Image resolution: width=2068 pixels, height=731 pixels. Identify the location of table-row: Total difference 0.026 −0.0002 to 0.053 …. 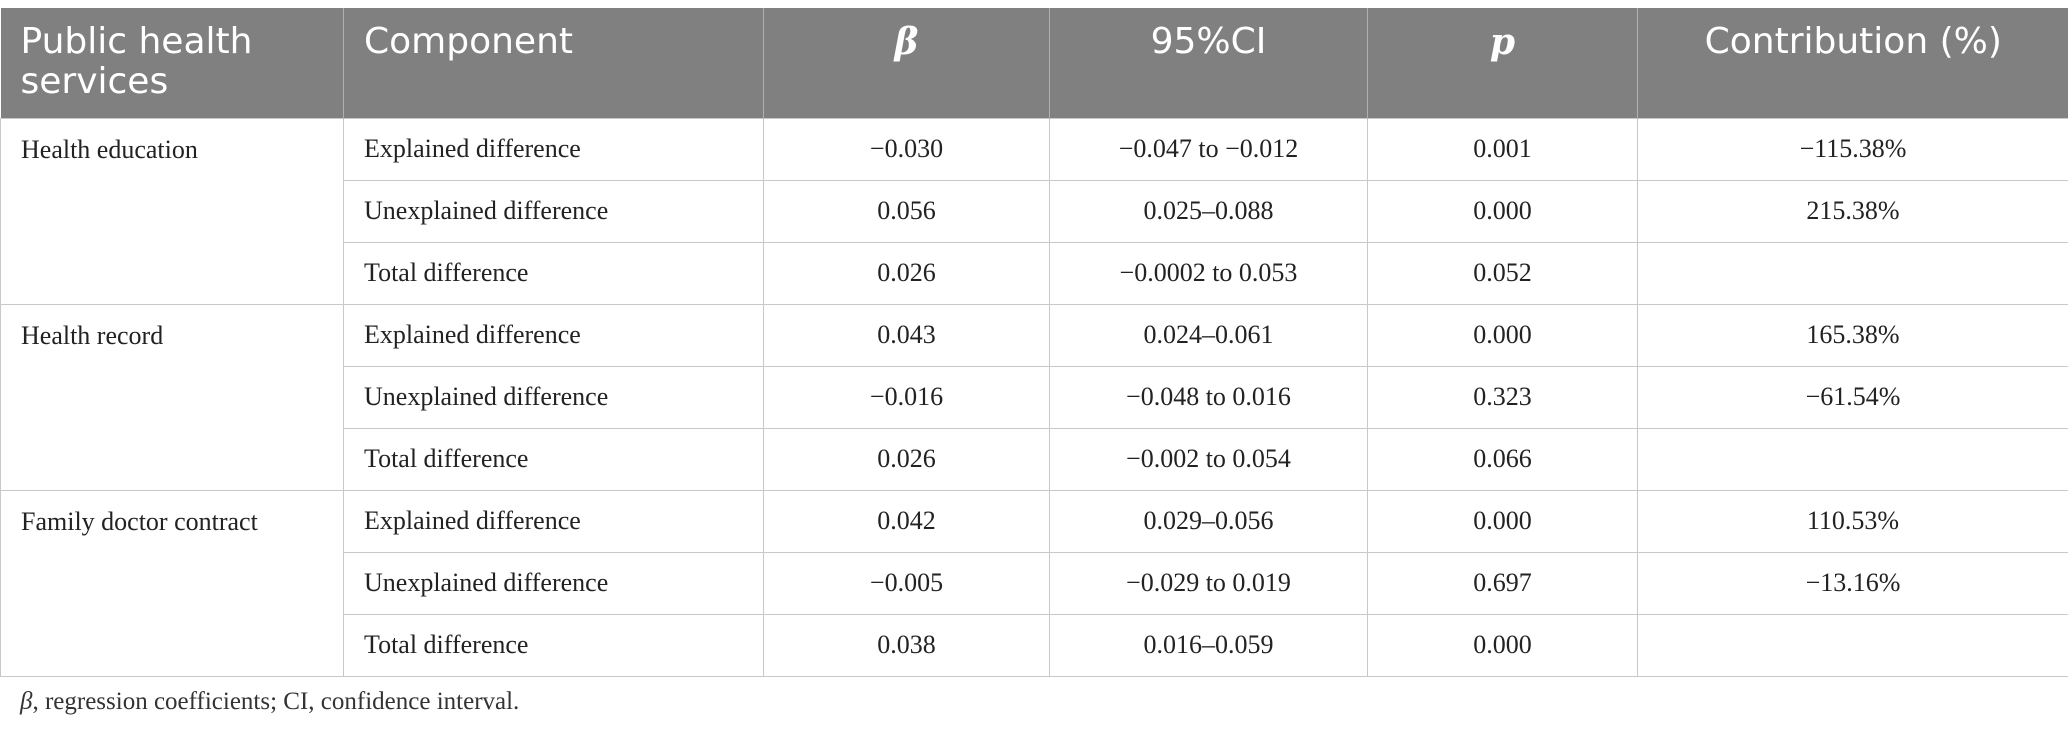
(1034, 273).